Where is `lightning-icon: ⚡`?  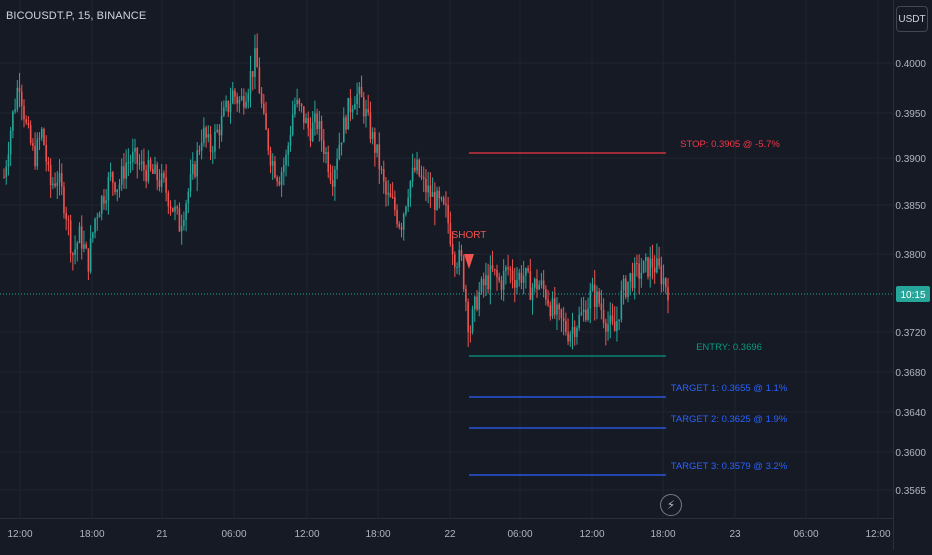 lightning-icon: ⚡ is located at coordinates (671, 505).